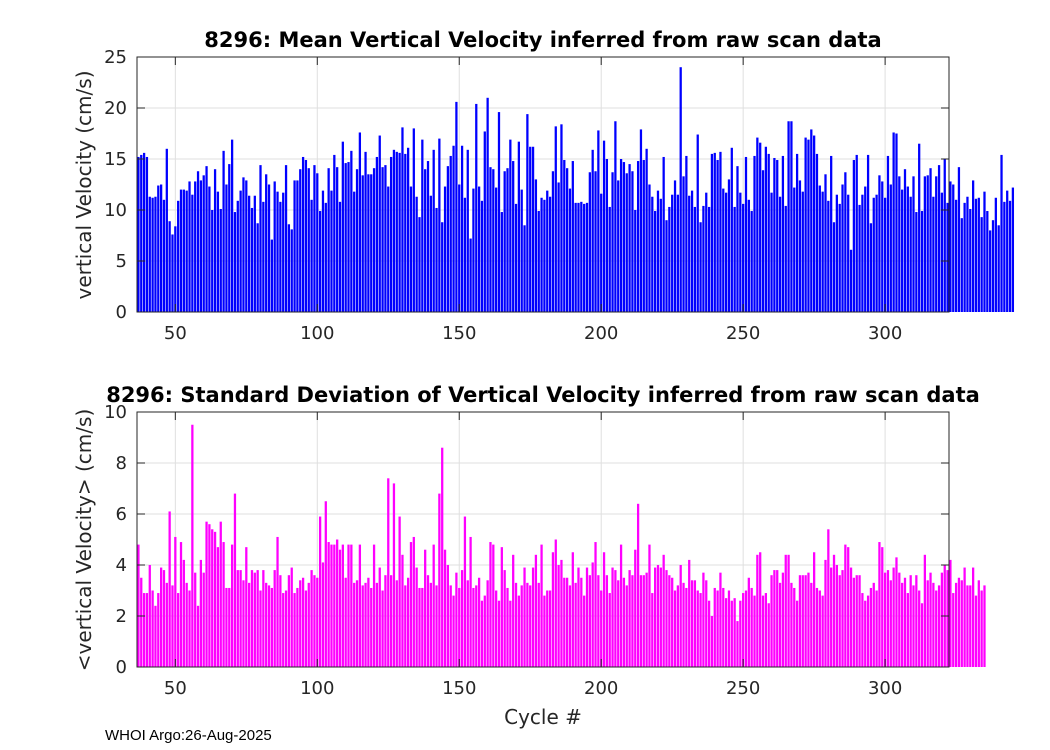  Describe the element at coordinates (175, 688) in the screenshot. I see `x-tick-label: 50` at that location.